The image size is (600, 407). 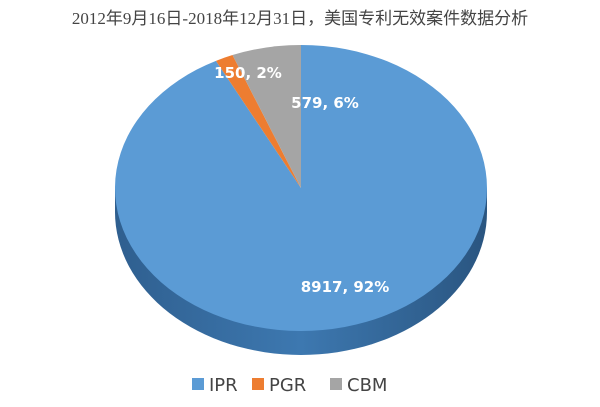 I want to click on data-label-pgr: 150, 2%, so click(x=248, y=73).